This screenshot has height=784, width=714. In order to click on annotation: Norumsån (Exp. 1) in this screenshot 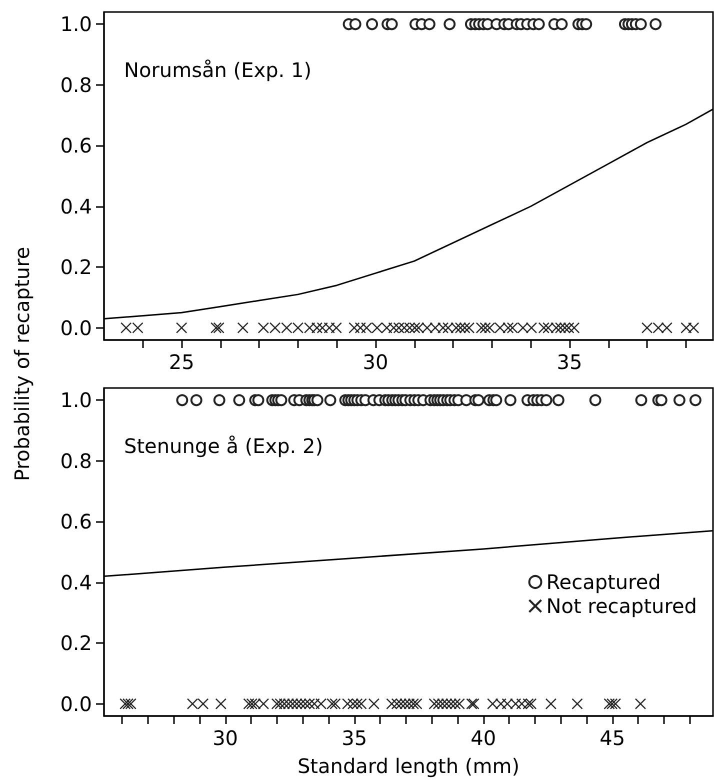, I will do `click(218, 70)`.